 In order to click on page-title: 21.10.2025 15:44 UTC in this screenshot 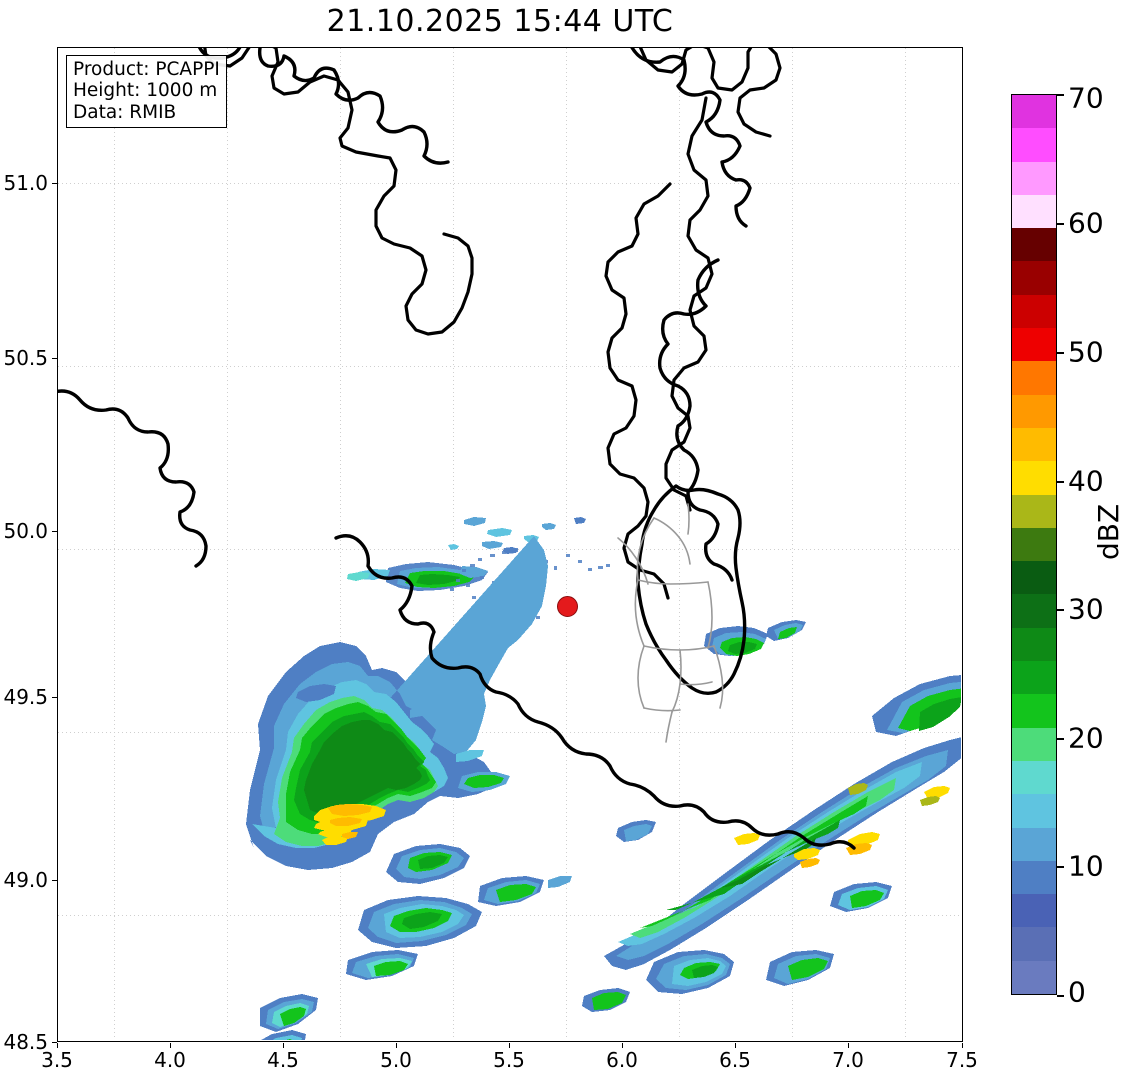, I will do `click(500, 21)`.